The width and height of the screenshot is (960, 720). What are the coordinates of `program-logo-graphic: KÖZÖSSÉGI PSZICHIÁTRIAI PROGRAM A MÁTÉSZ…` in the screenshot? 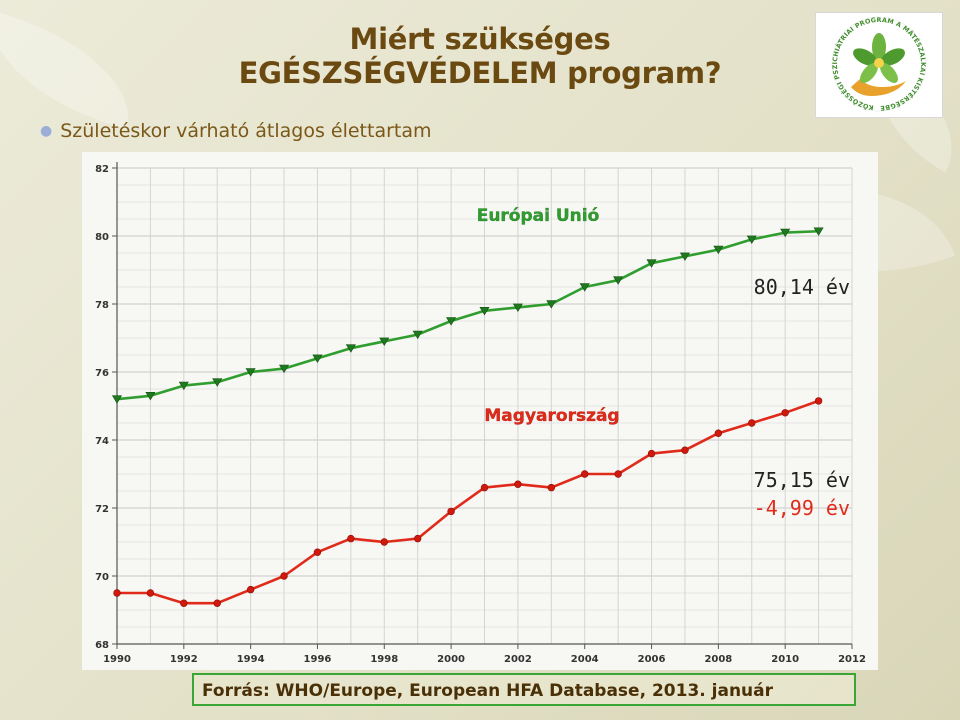 It's located at (870, 59).